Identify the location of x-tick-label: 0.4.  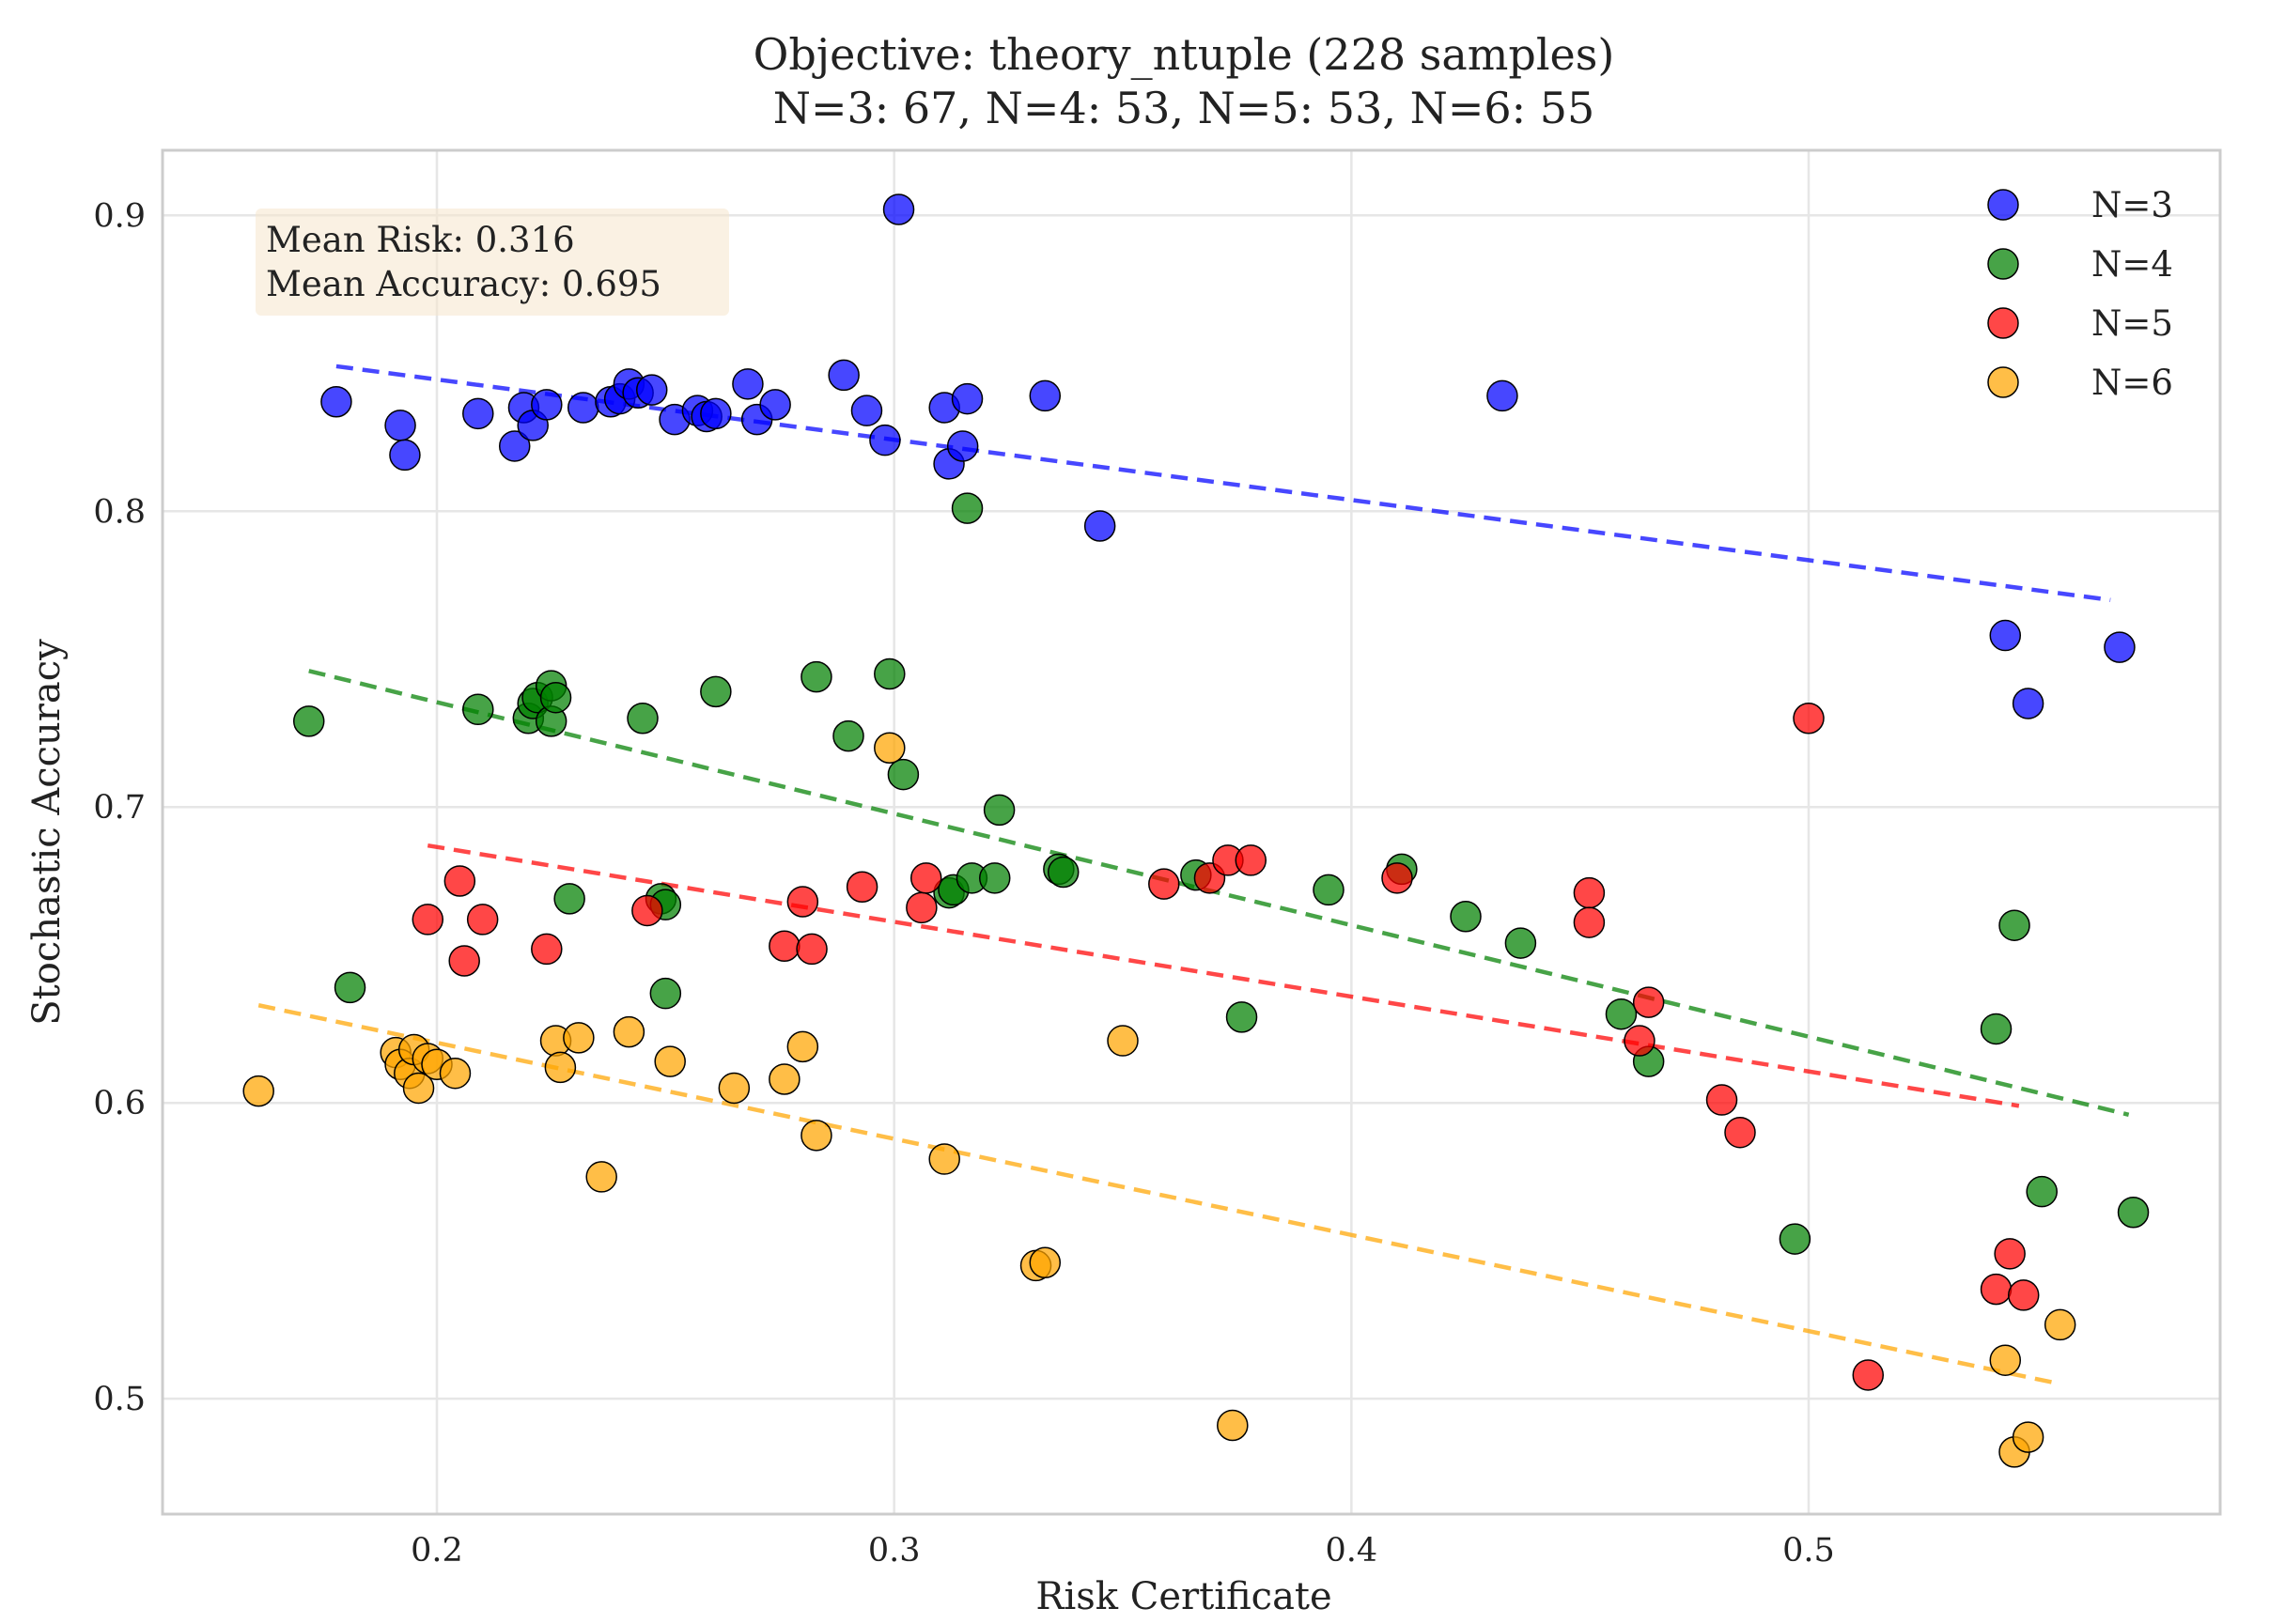
(1351, 1551).